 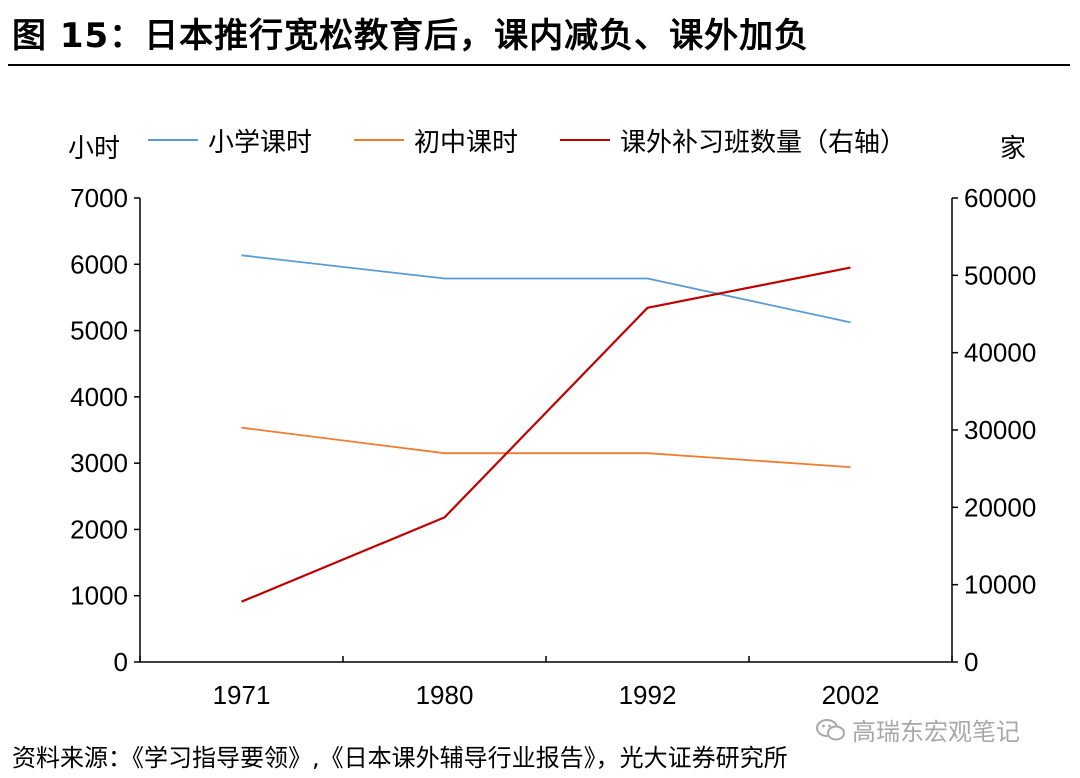 I want to click on right-y-tick-label: 60000, so click(x=1000, y=198).